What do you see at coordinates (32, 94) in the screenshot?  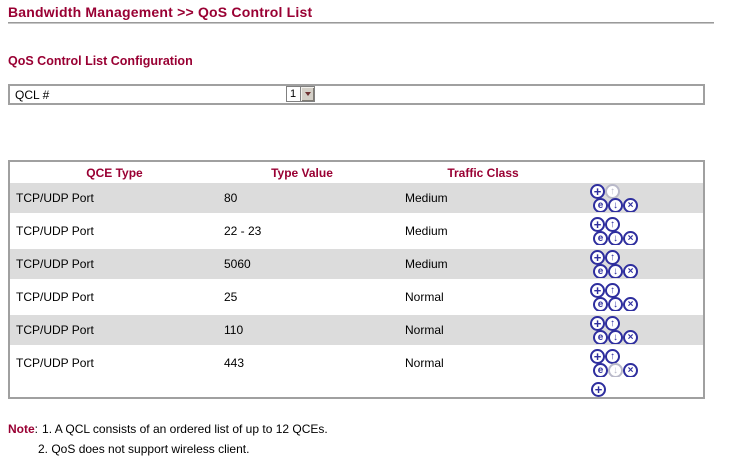 I see `qcl-number-label: QCL #` at bounding box center [32, 94].